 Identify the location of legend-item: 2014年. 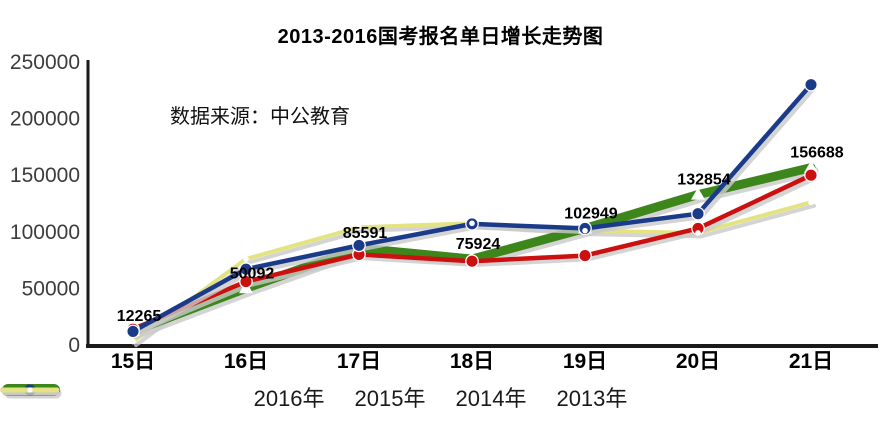
(263, 397).